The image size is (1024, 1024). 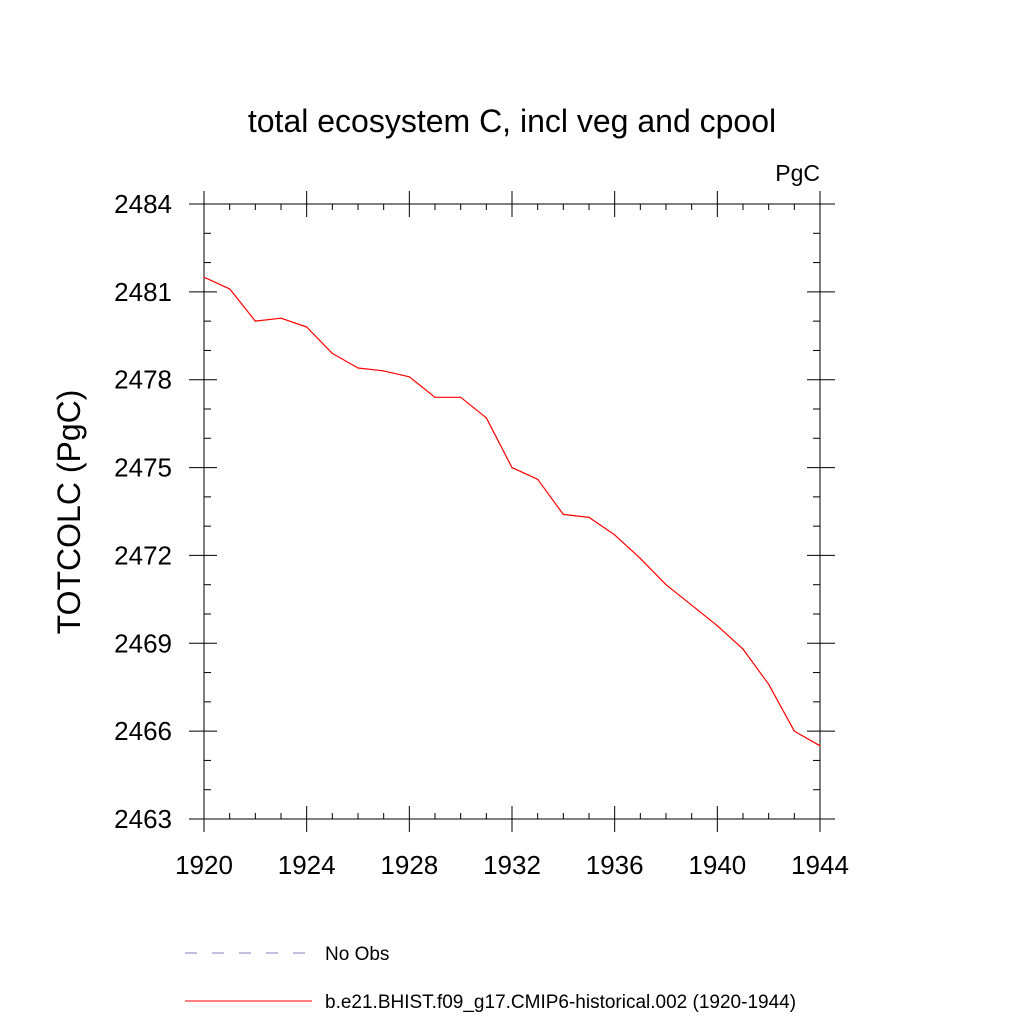 I want to click on x-tick-label: 1924, so click(x=307, y=865).